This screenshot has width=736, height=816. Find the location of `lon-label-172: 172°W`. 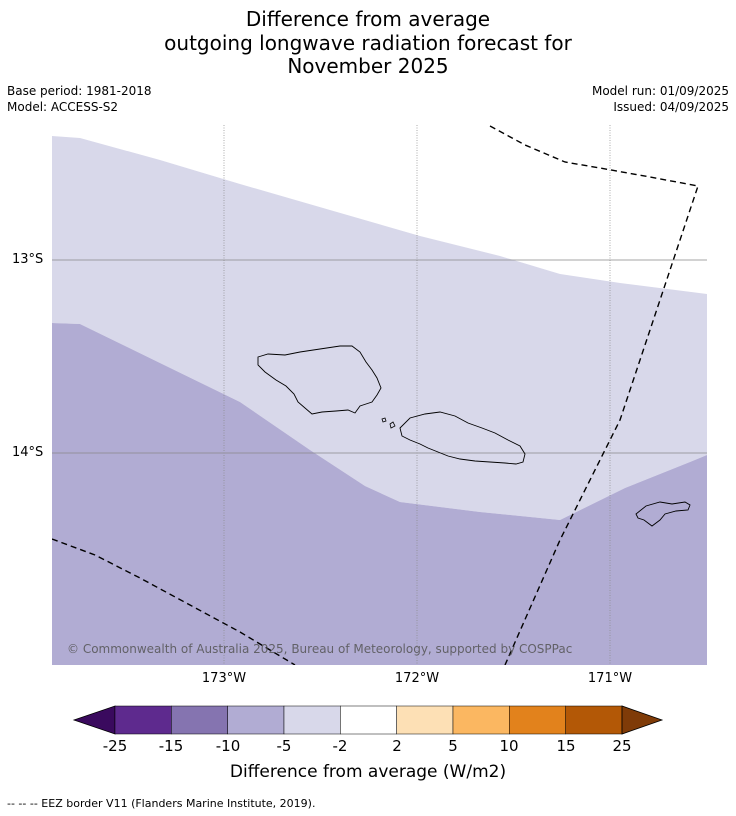

lon-label-172: 172°W is located at coordinates (417, 678).